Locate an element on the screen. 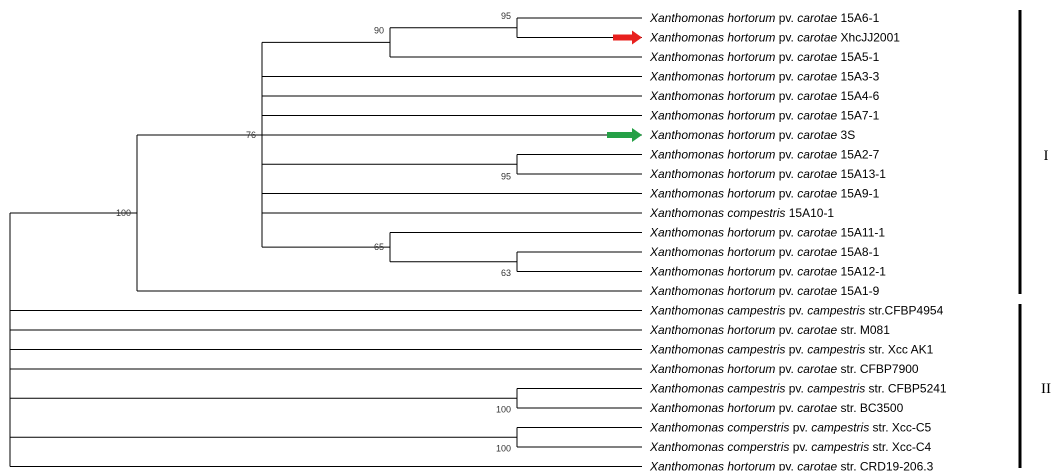 This screenshot has width=1052, height=471. bootstrap-n90: 90 is located at coordinates (379, 30).